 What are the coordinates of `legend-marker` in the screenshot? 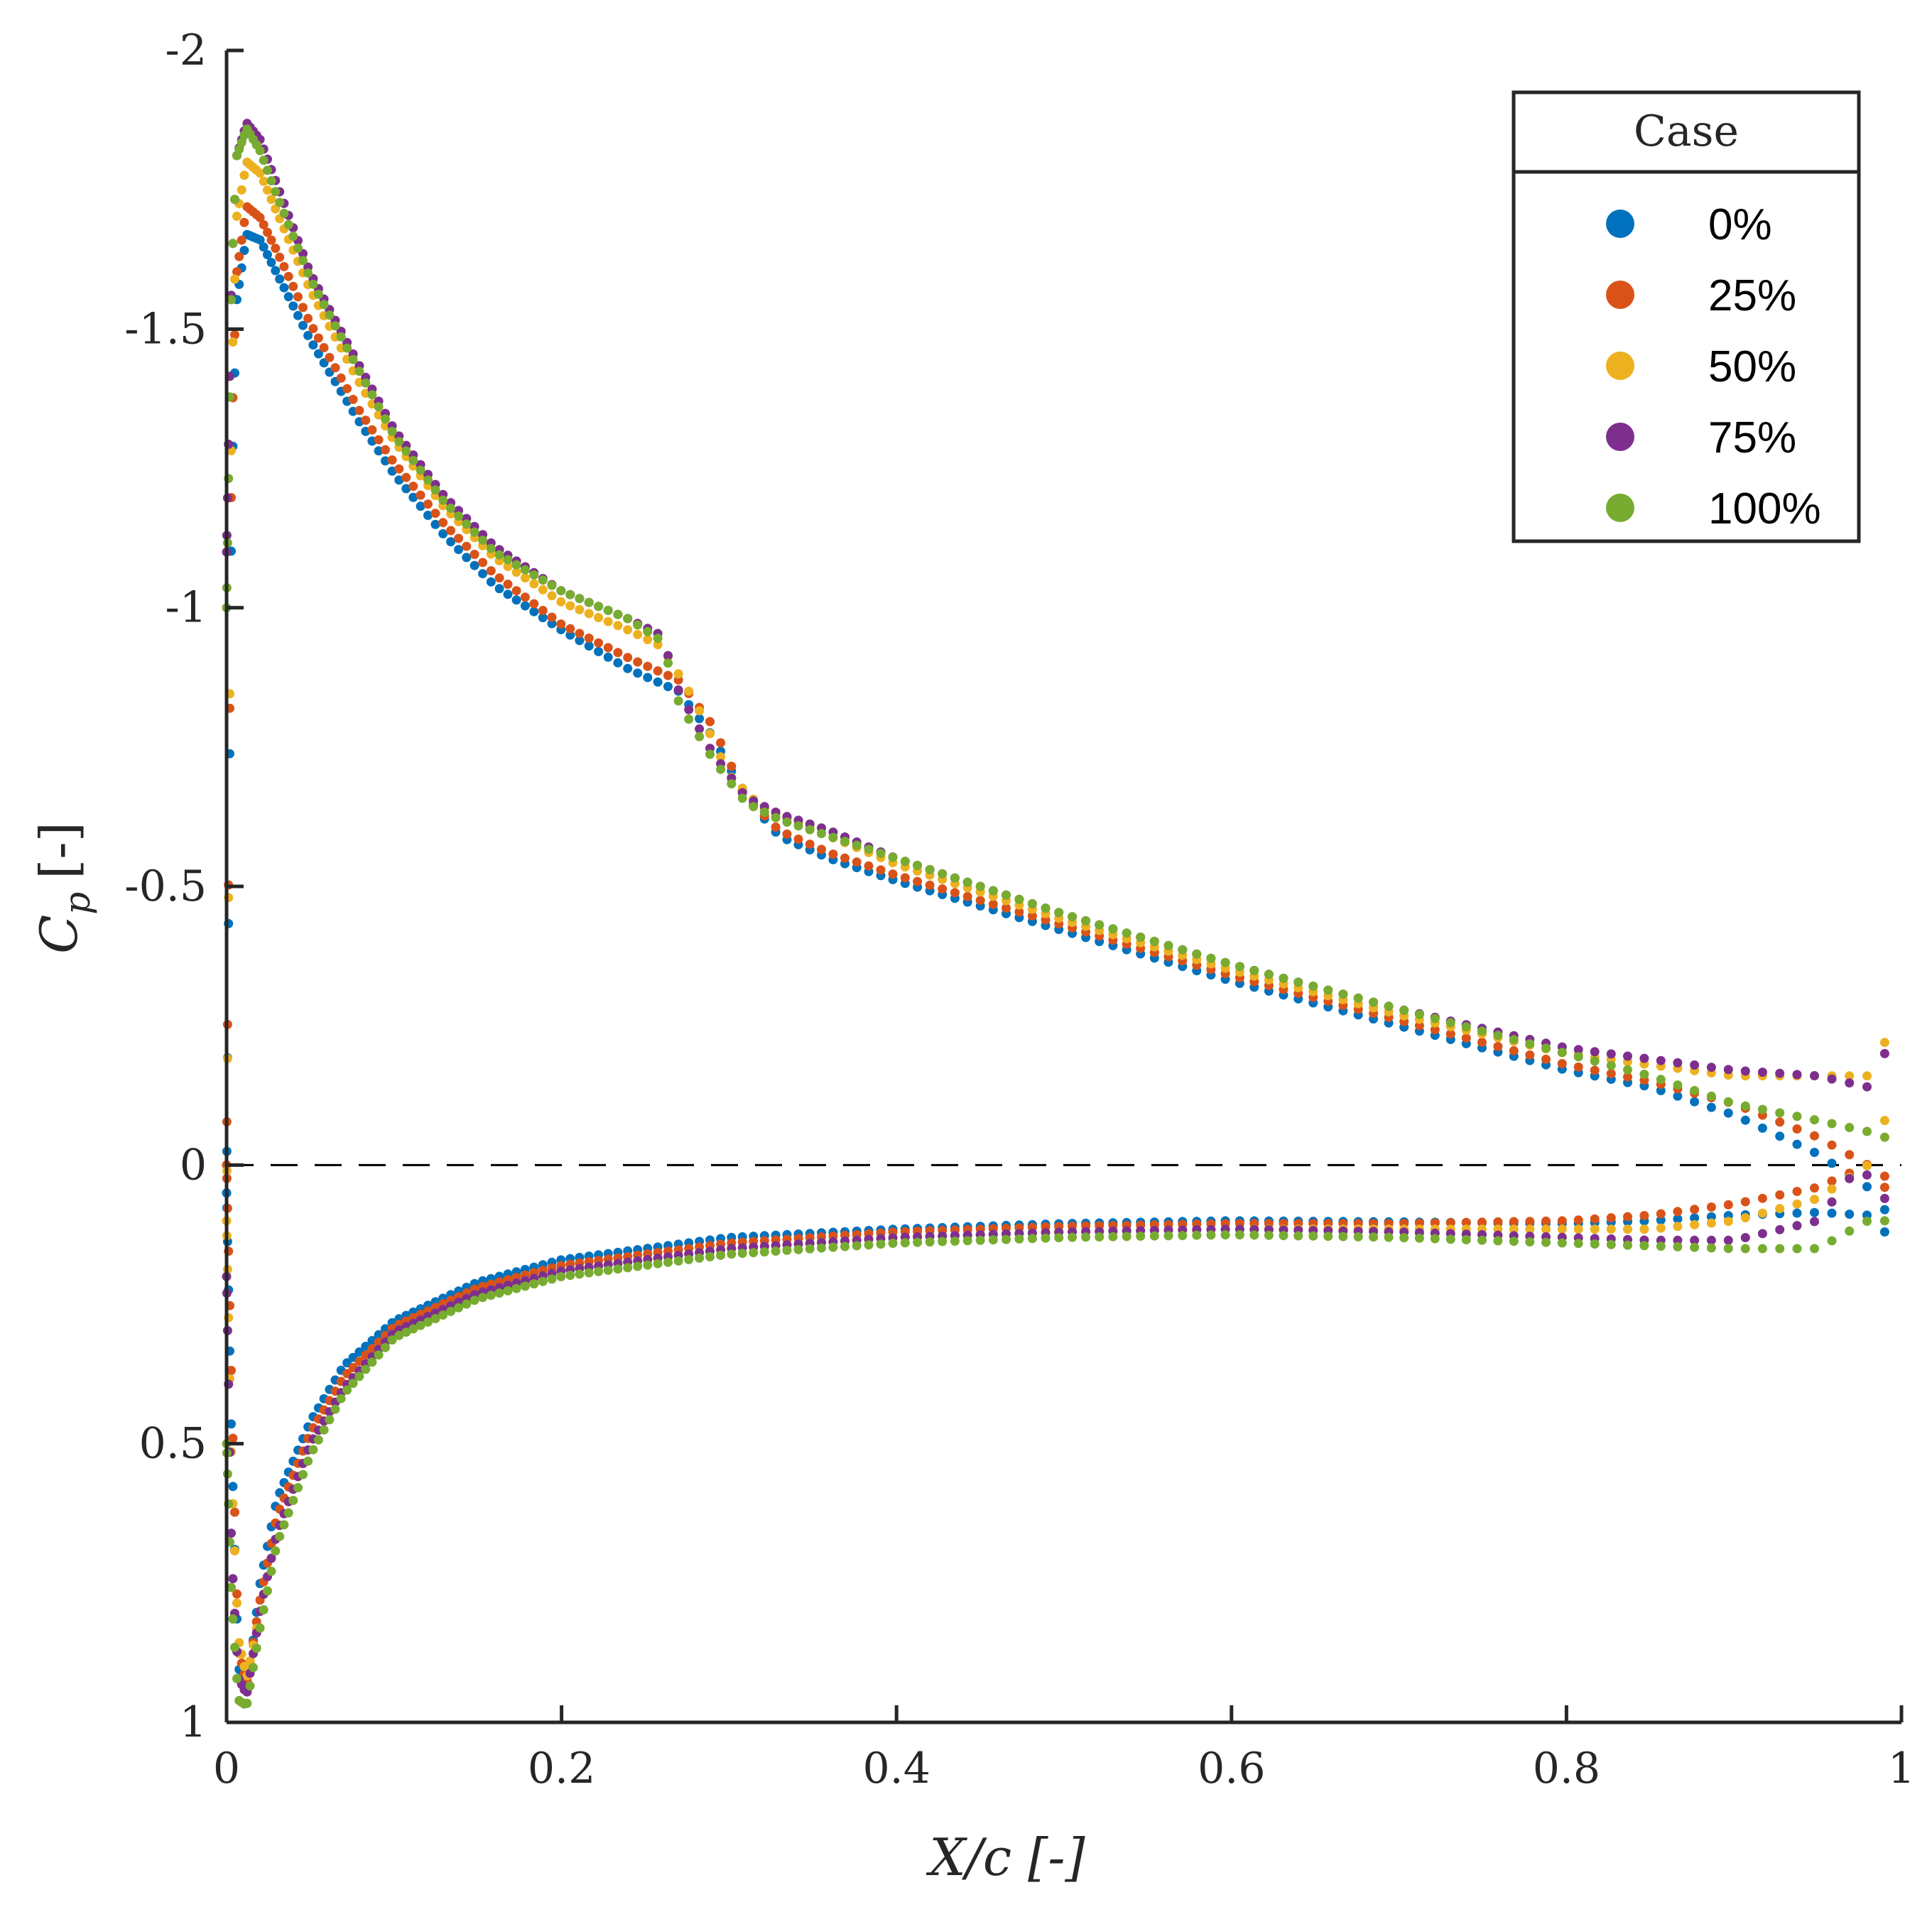 It's located at (1620, 508).